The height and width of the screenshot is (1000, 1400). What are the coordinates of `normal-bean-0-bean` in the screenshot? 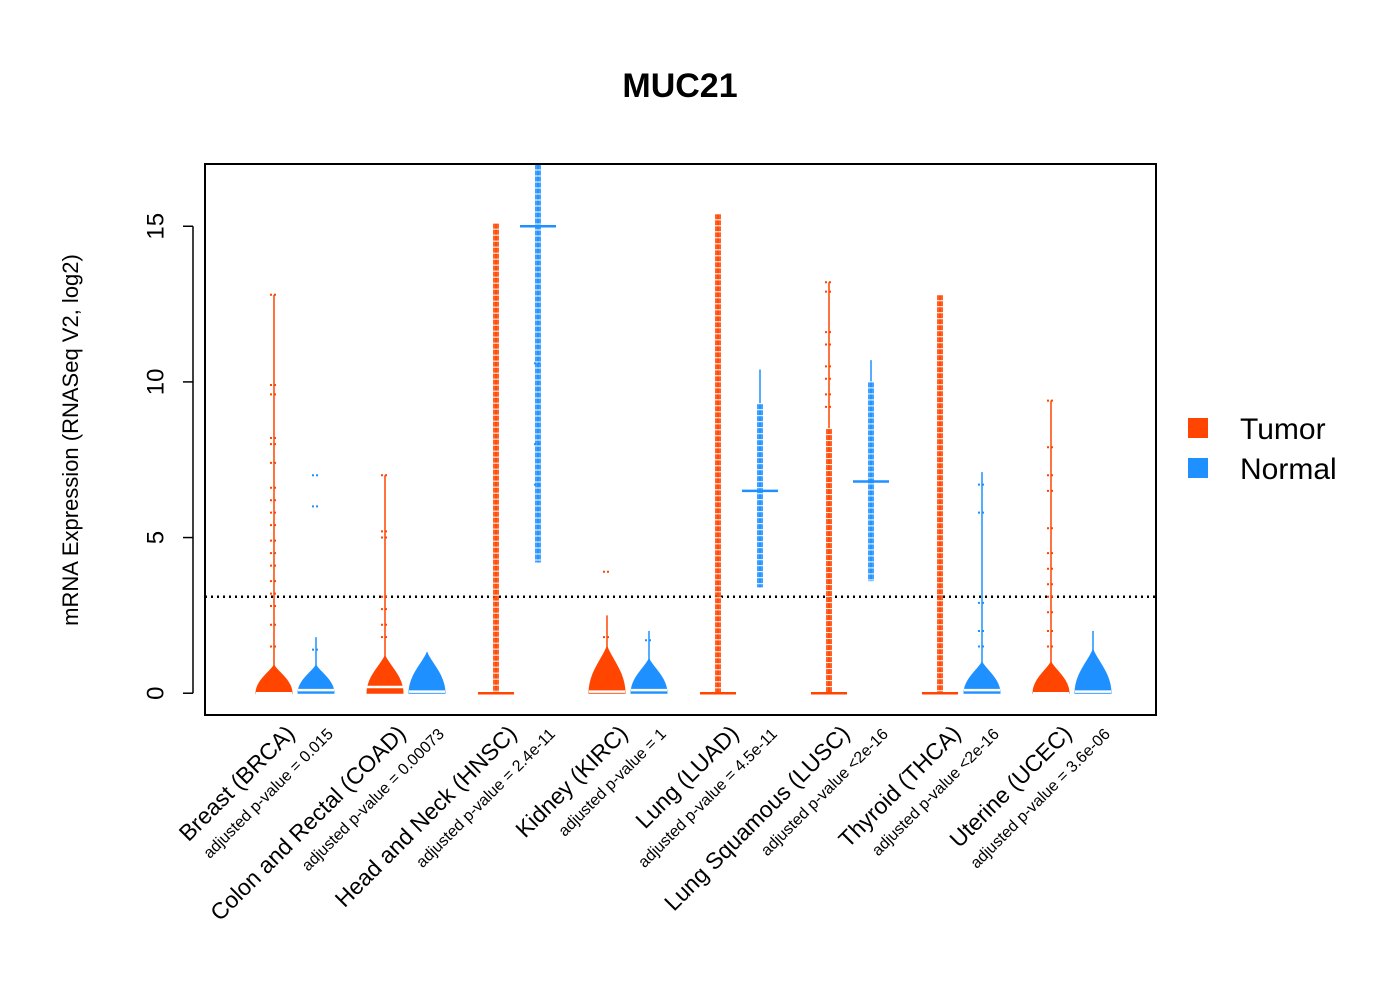 It's located at (316, 679).